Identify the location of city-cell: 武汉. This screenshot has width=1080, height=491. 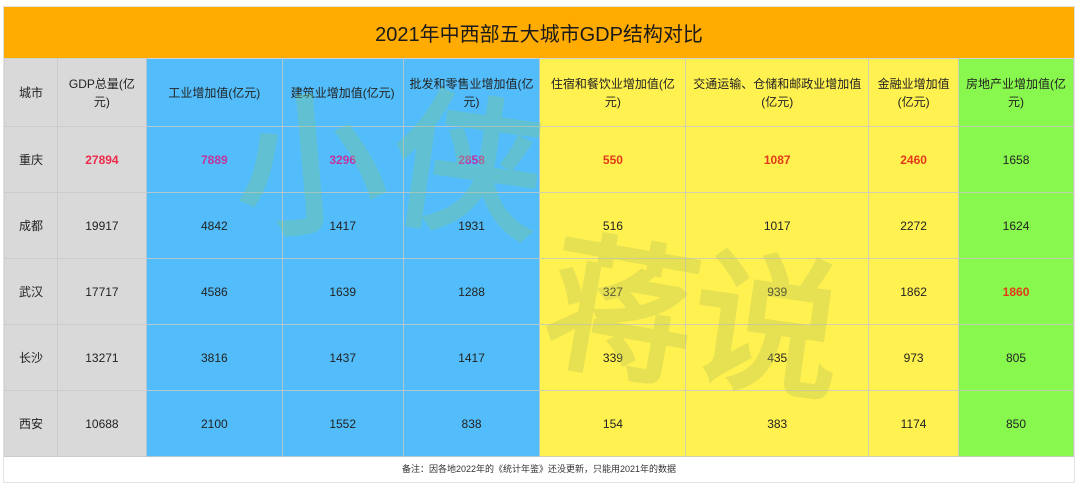
(31, 291).